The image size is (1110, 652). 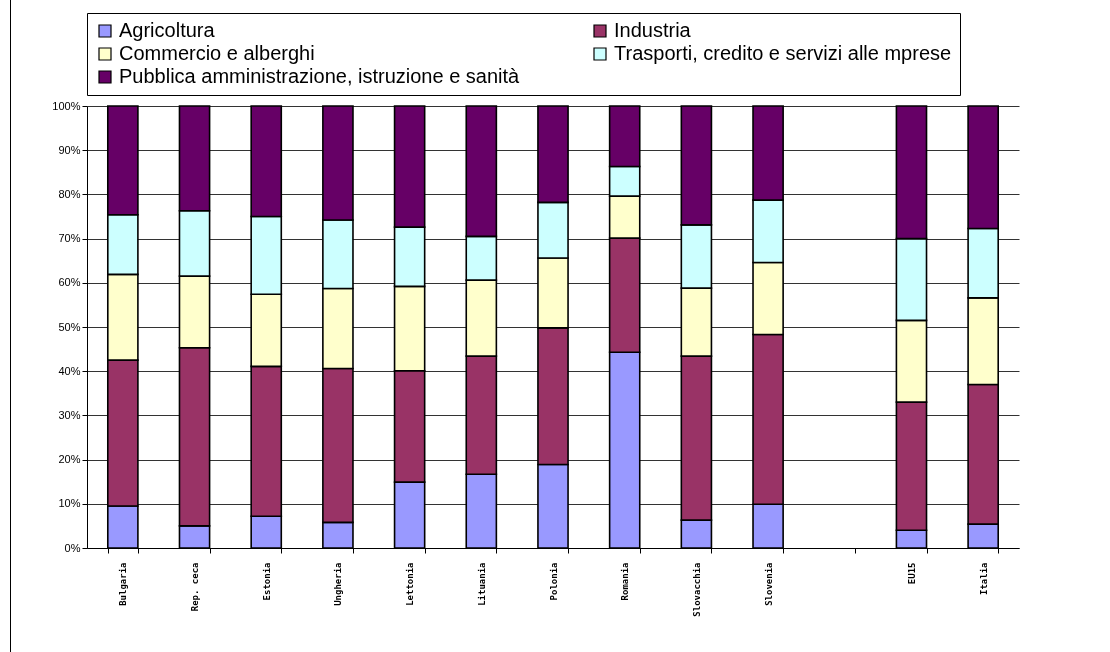 I want to click on y-tick-label: 0%, so click(x=72, y=547).